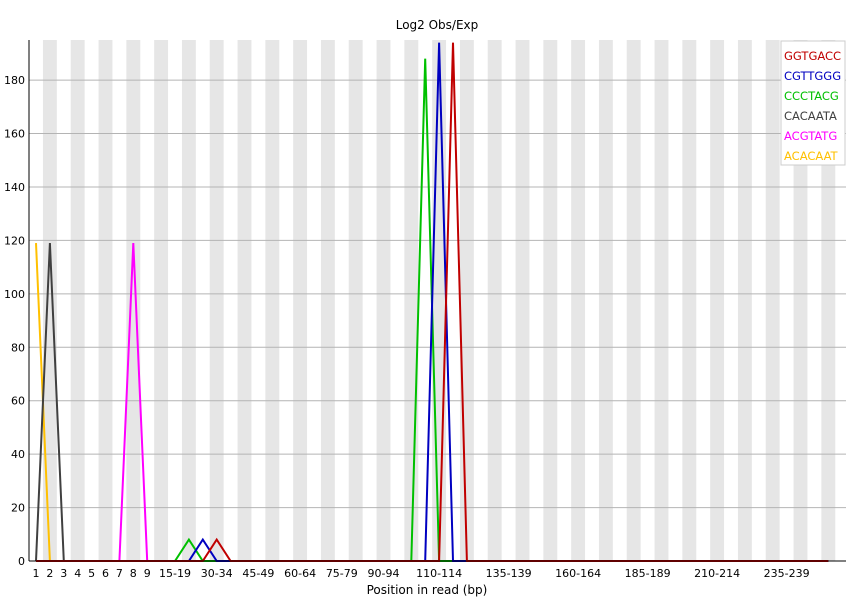 The width and height of the screenshot is (855, 600). I want to click on x-tick-label: 8, so click(133, 573).